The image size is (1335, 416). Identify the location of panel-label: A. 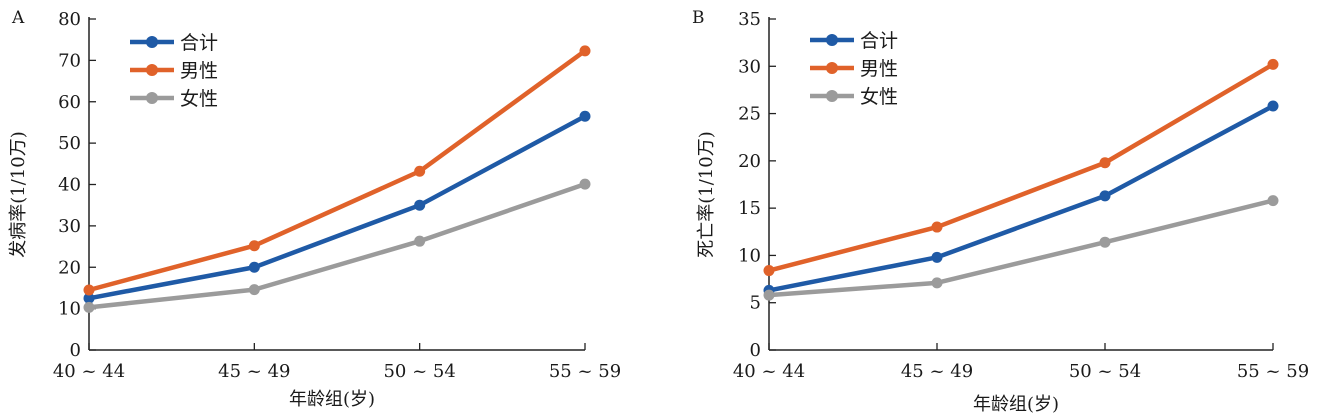
(18, 18).